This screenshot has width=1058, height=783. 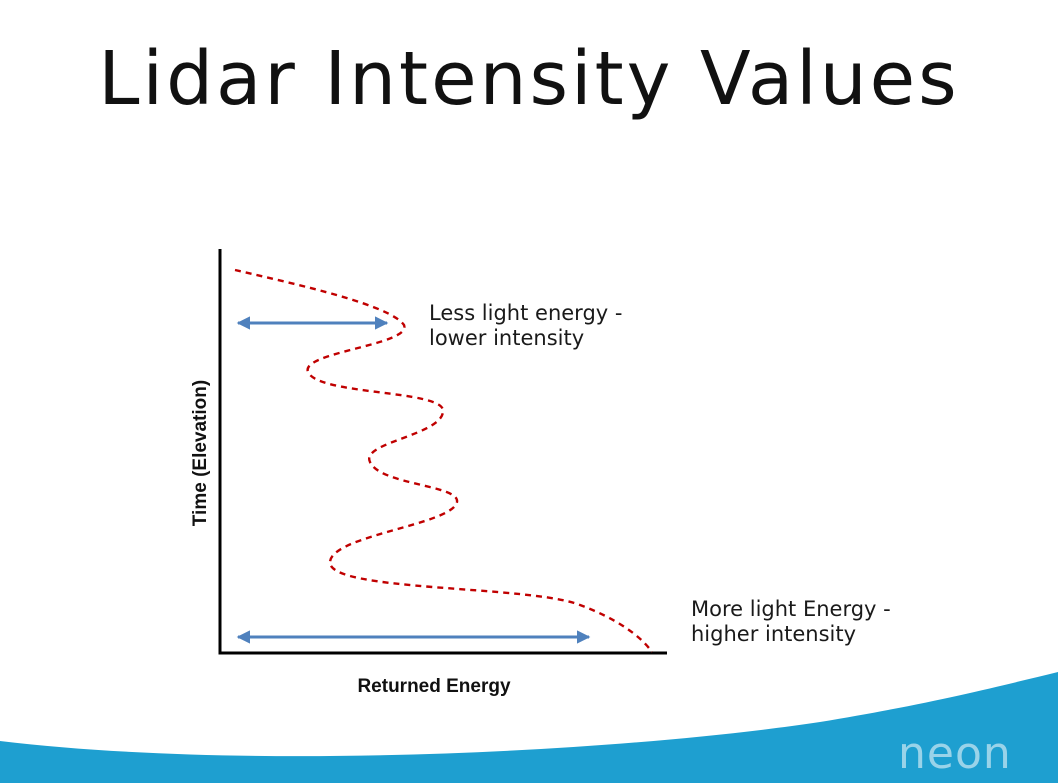 What do you see at coordinates (529, 79) in the screenshot?
I see `slide-title: Lidar Intensity Values` at bounding box center [529, 79].